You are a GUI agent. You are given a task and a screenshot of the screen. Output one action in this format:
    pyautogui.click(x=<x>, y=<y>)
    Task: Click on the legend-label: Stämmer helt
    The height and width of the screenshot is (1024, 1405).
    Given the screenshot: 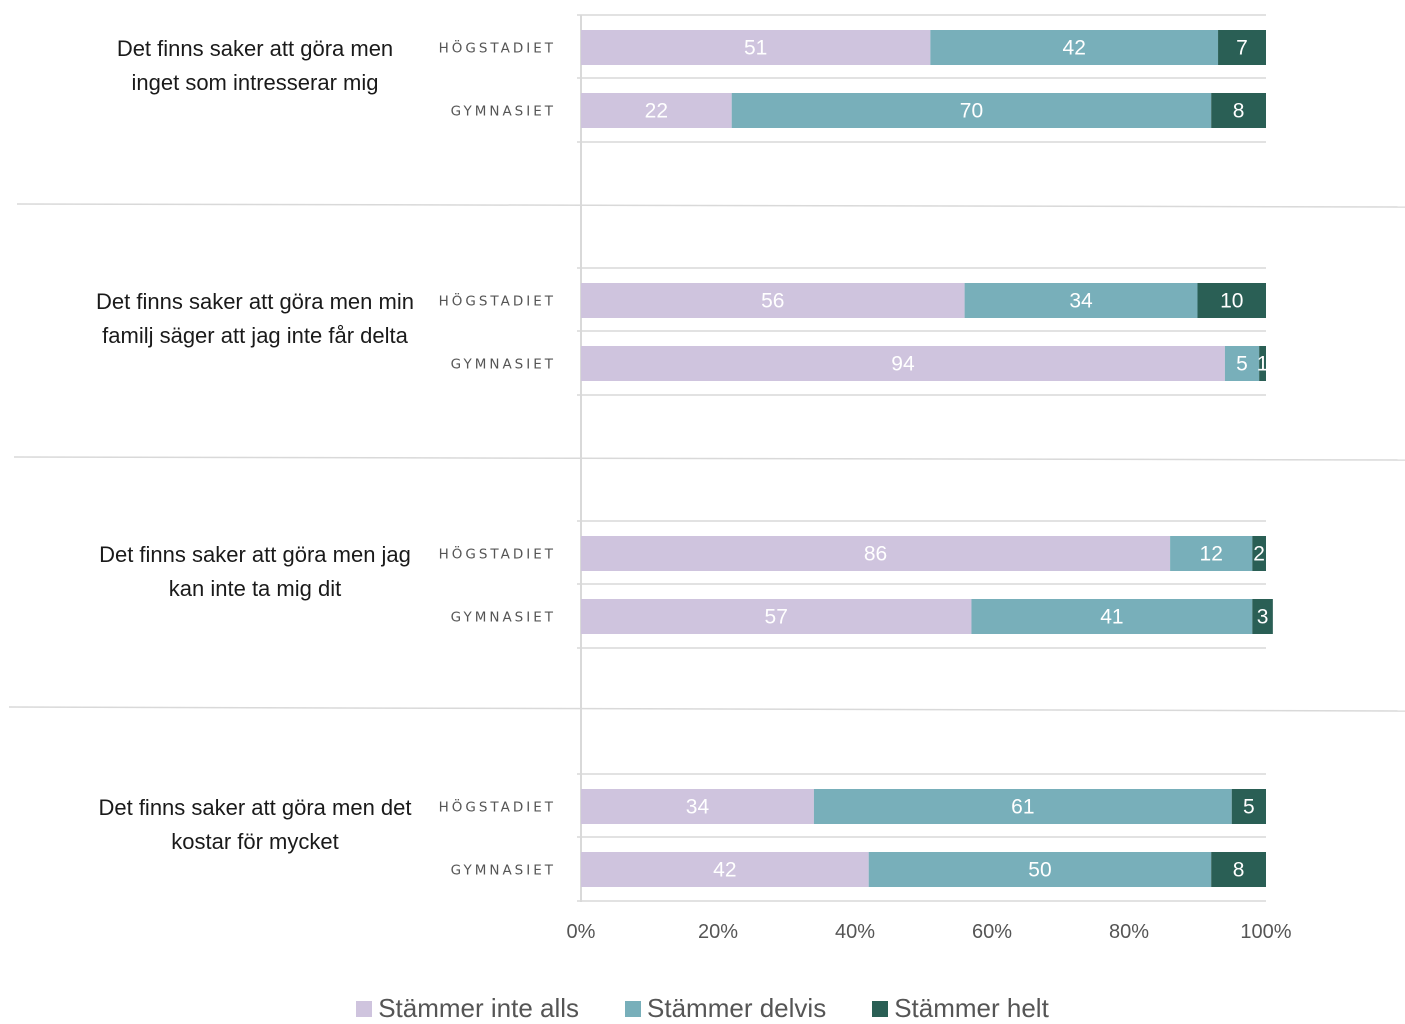 What is the action you would take?
    pyautogui.click(x=971, y=1008)
    